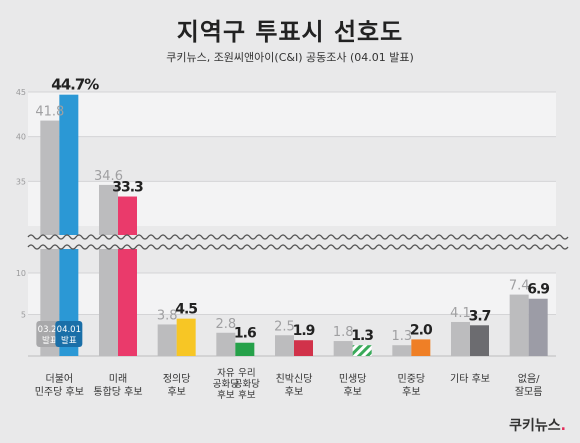 Image resolution: width=580 pixels, height=443 pixels. I want to click on data-label-prev: 2.5, so click(284, 326).